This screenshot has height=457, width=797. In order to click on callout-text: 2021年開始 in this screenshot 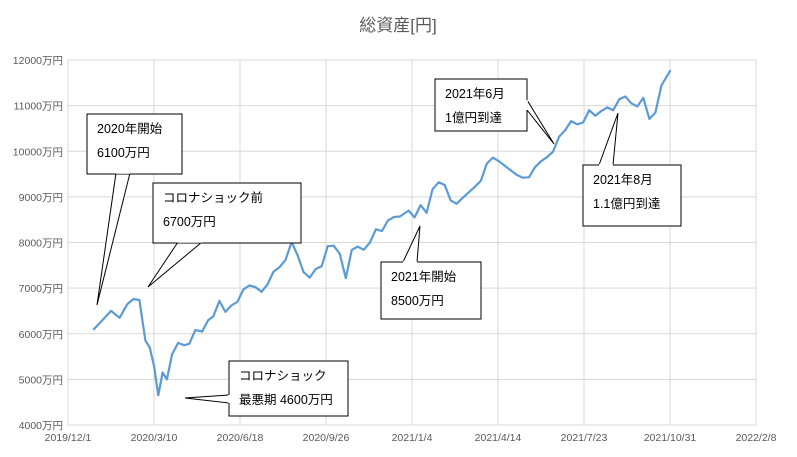, I will do `click(424, 277)`.